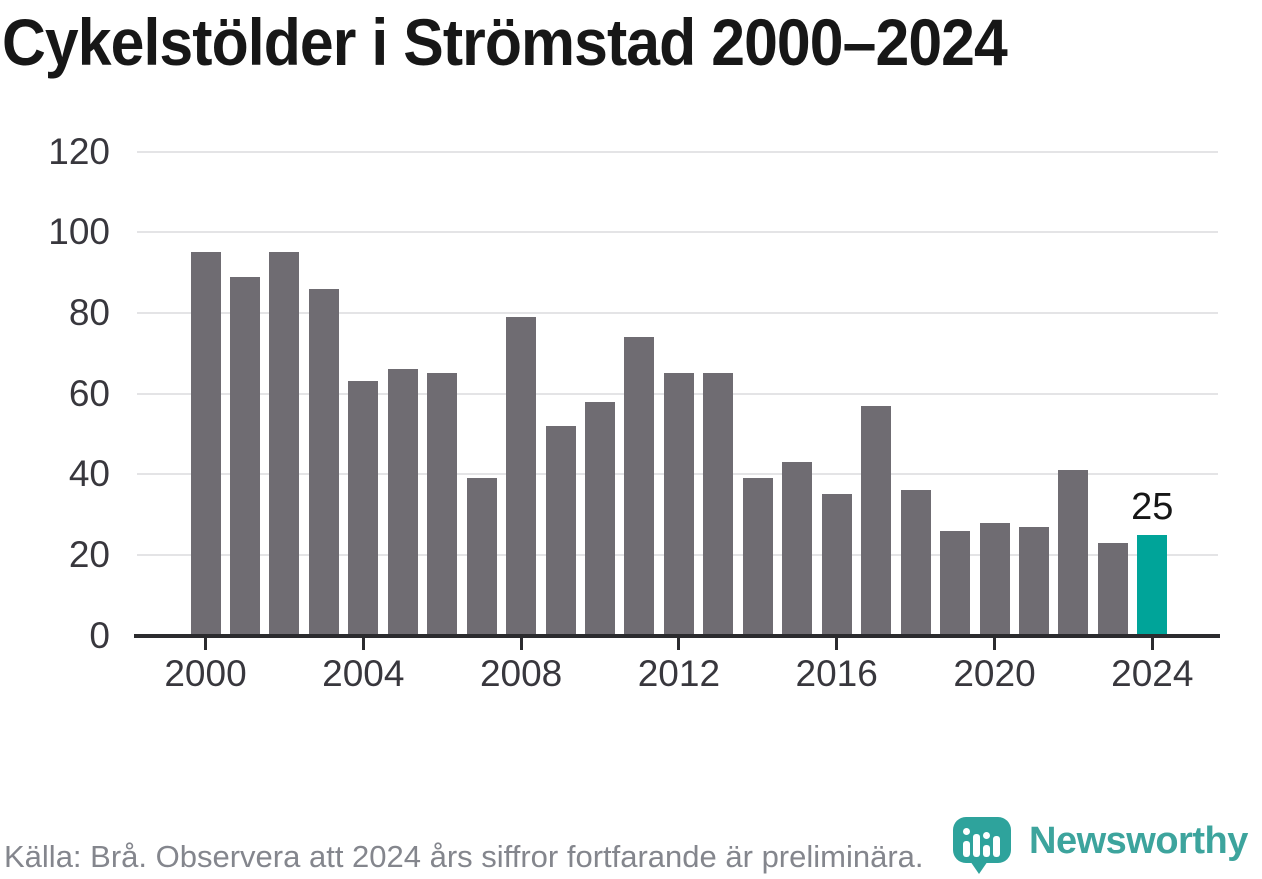 The width and height of the screenshot is (1262, 879). I want to click on x-tick-2008, so click(521, 643).